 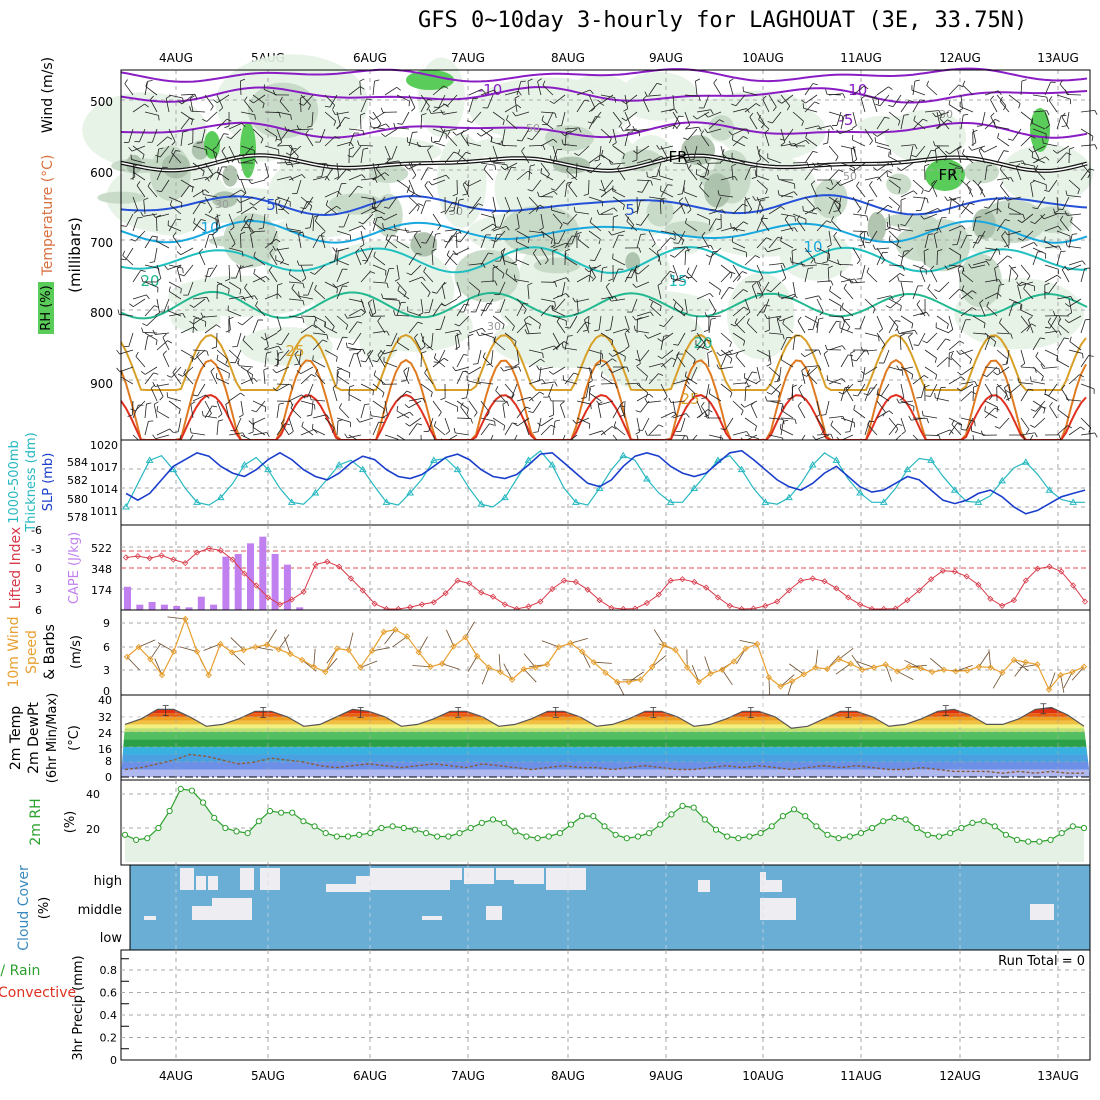 What do you see at coordinates (1062, 684) in the screenshot?
I see `wind10-barb` at bounding box center [1062, 684].